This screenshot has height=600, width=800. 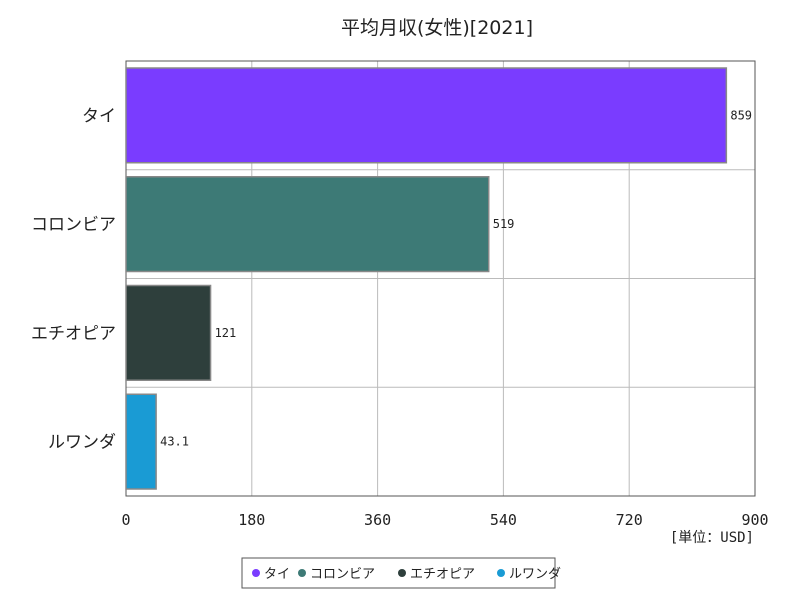 I want to click on unit-label: [単位：USD], so click(x=712, y=538).